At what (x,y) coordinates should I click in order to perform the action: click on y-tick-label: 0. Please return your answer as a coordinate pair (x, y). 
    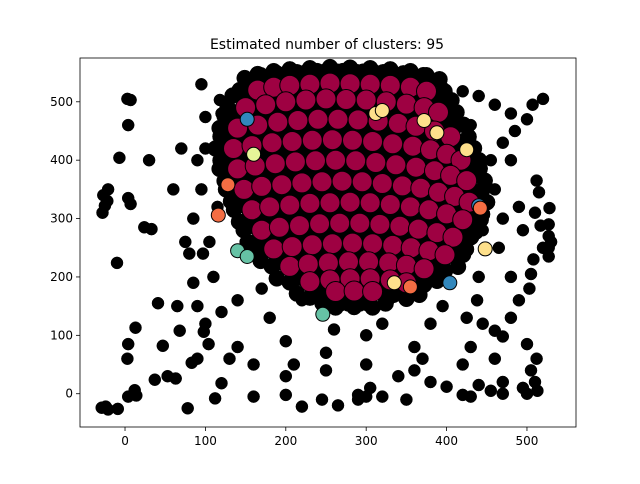
    Looking at the image, I should click on (69, 394).